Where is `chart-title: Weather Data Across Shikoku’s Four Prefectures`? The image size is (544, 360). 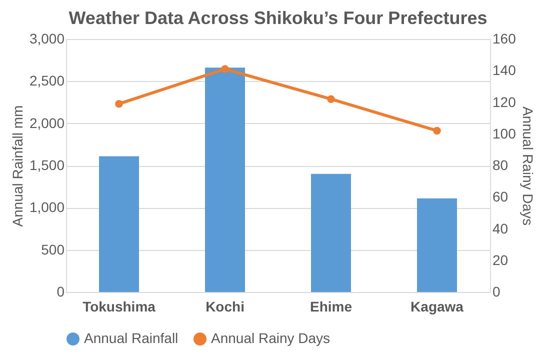 chart-title: Weather Data Across Shikoku’s Four Prefectures is located at coordinates (278, 18).